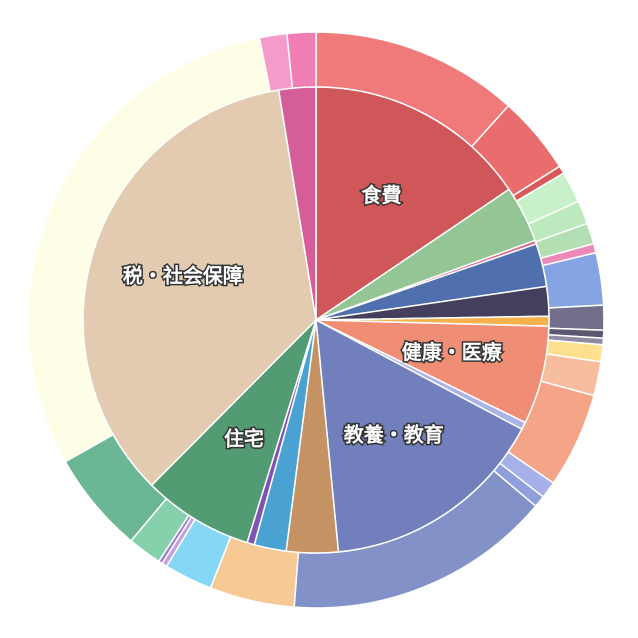  I want to click on slice-label-13: 税・社会保障, so click(183, 276).